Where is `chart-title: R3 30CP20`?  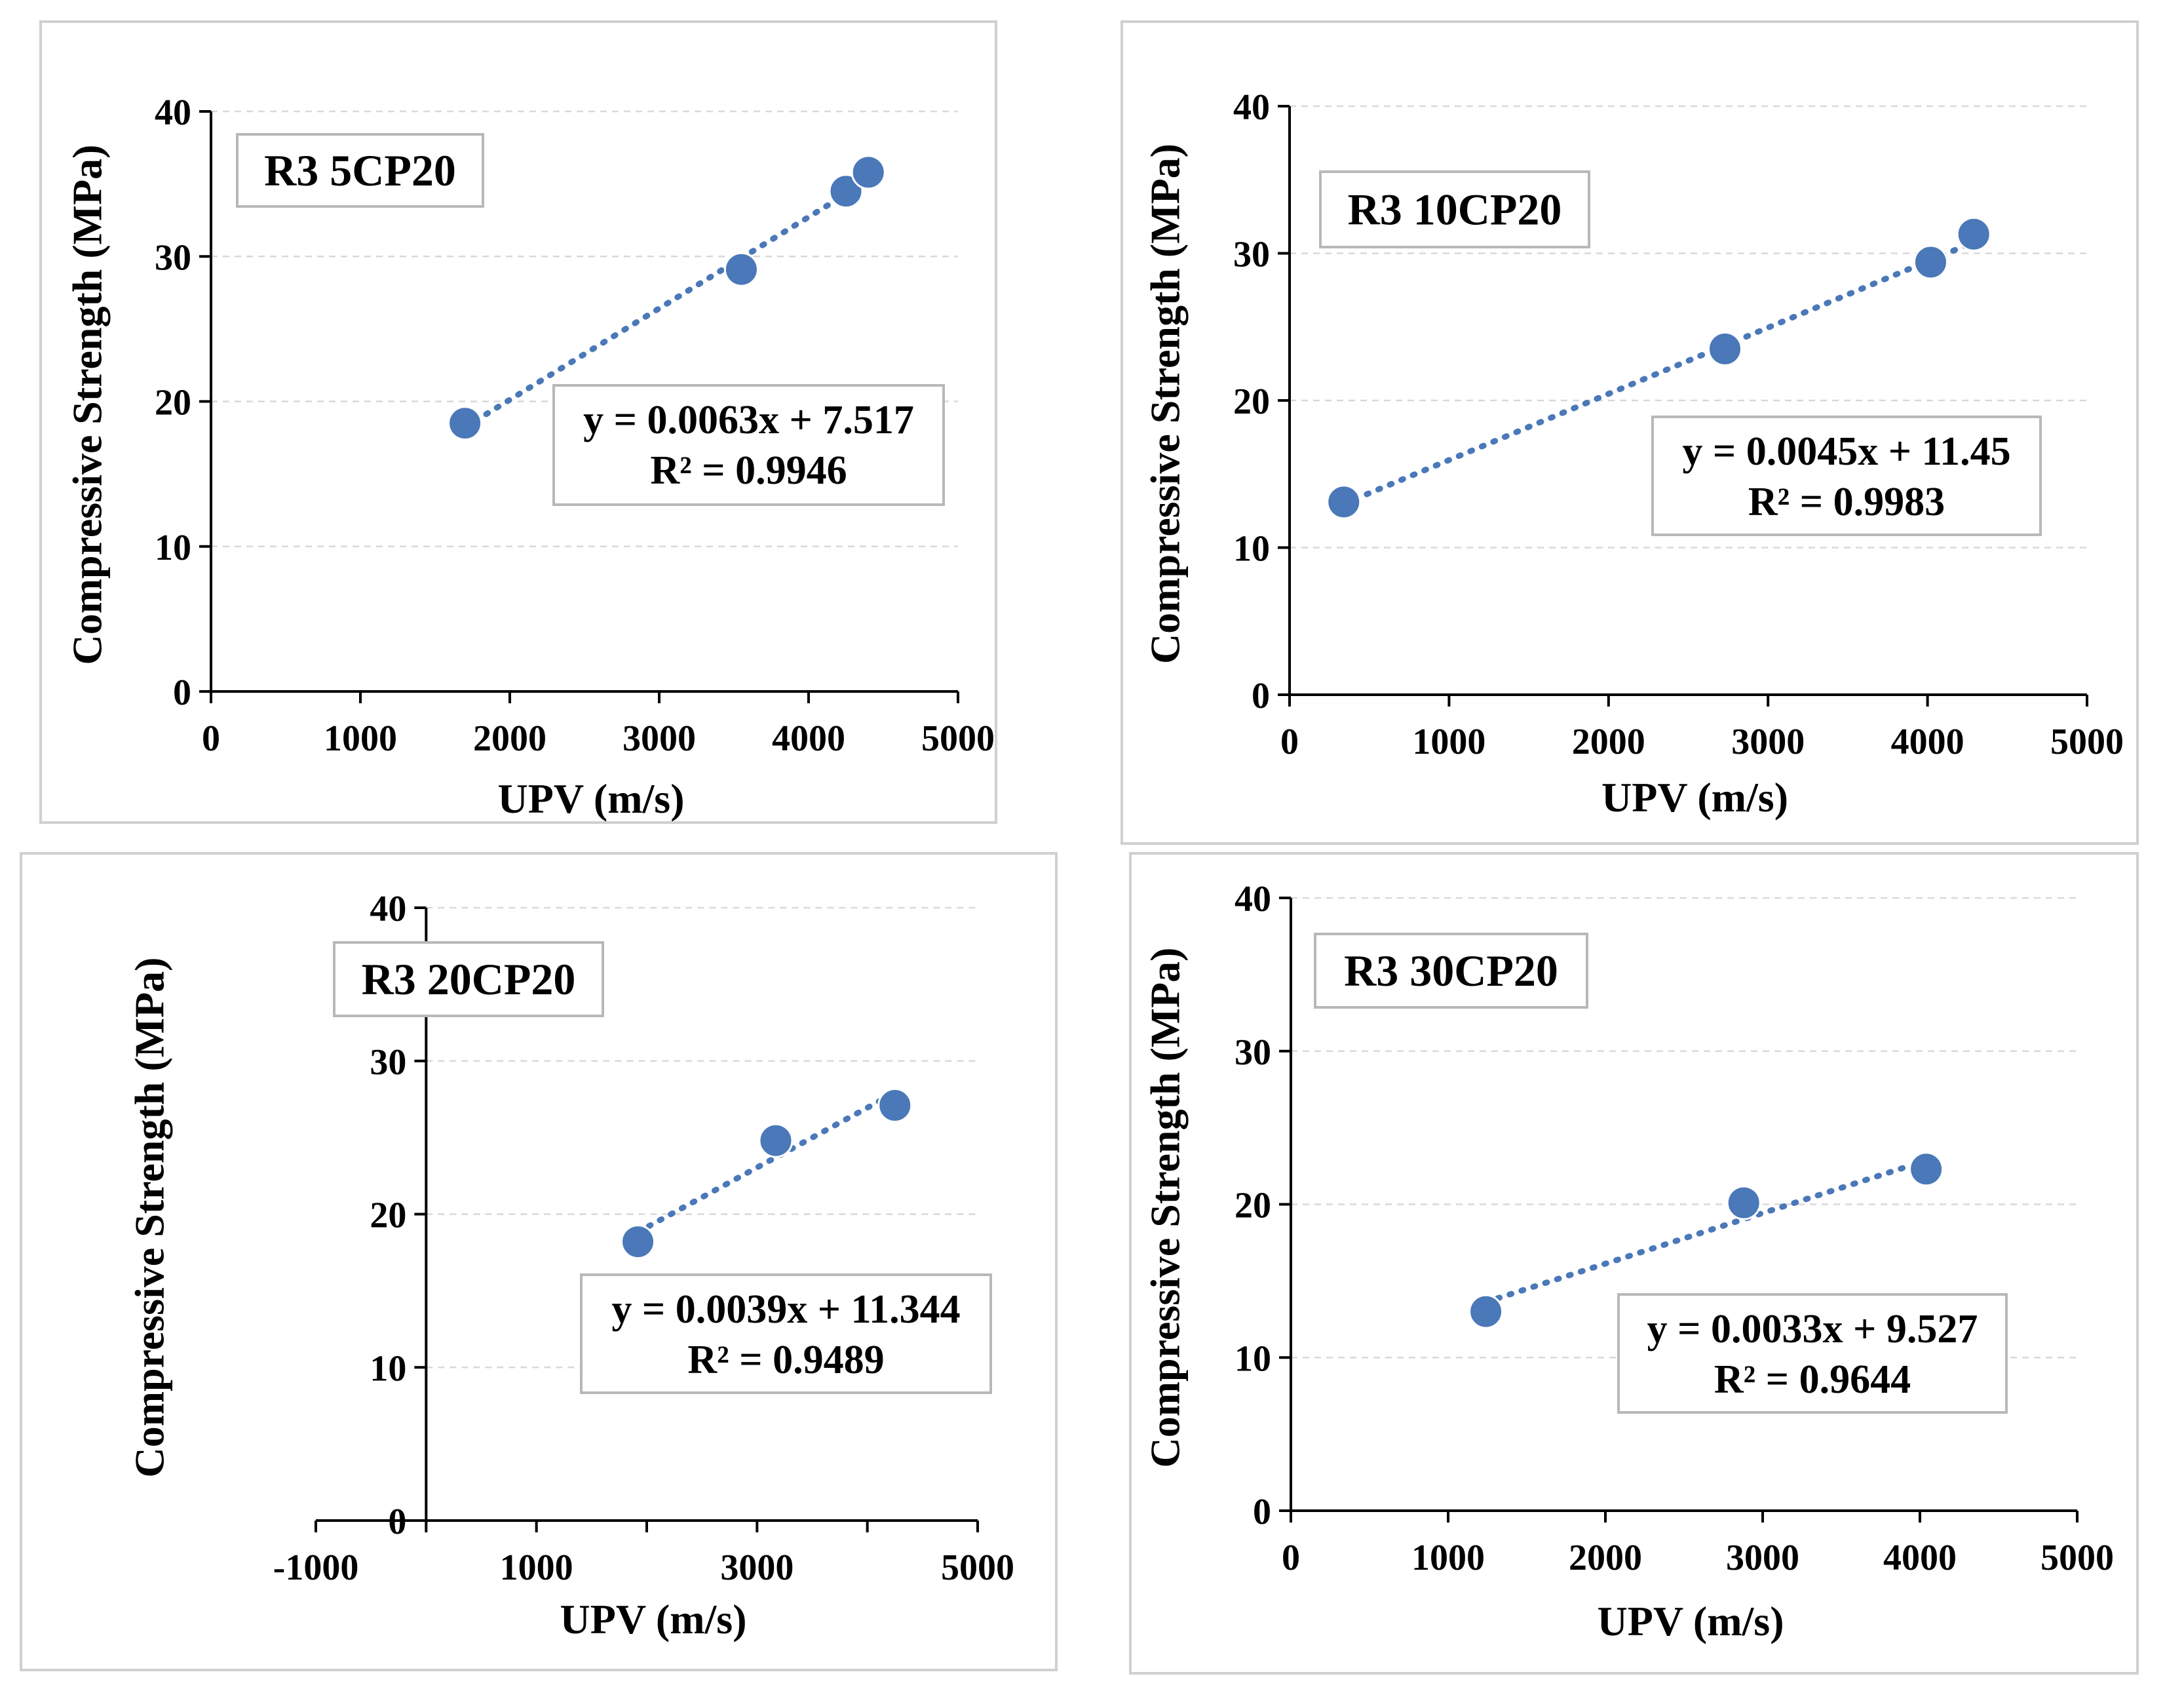 chart-title: R3 30CP20 is located at coordinates (1451, 971).